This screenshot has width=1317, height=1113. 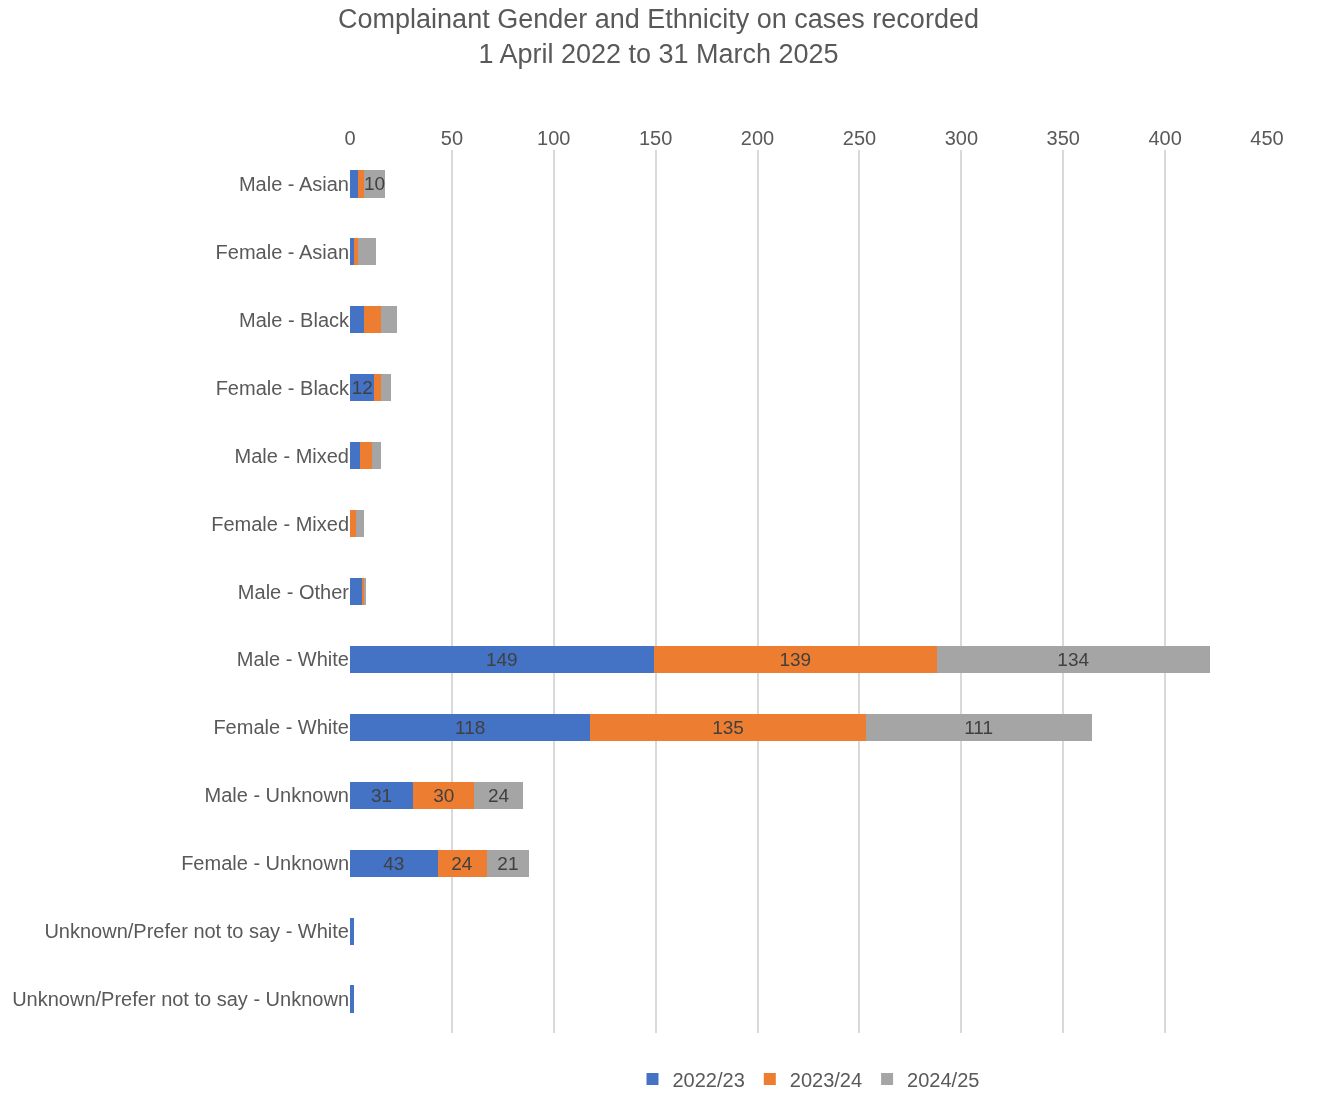 I want to click on y-tick-label: Female - Mixed, so click(x=280, y=523).